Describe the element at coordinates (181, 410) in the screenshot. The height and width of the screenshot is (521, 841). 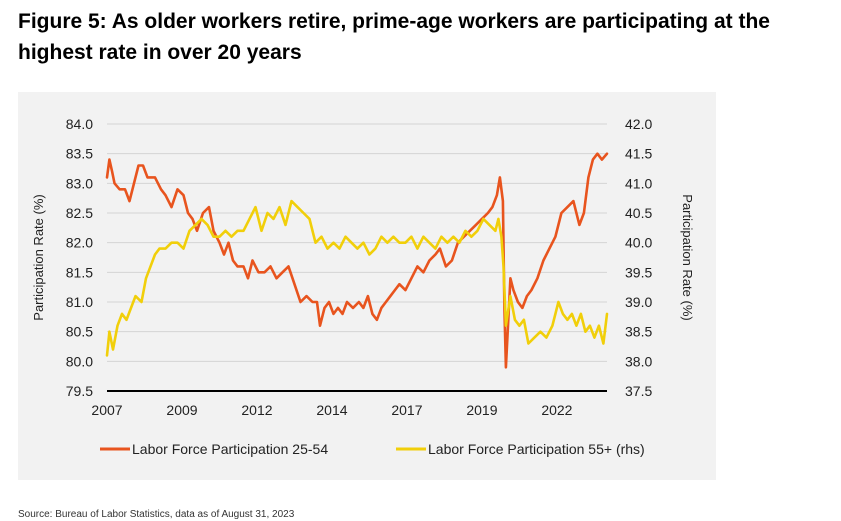
I see `x-tick-label: 2009` at that location.